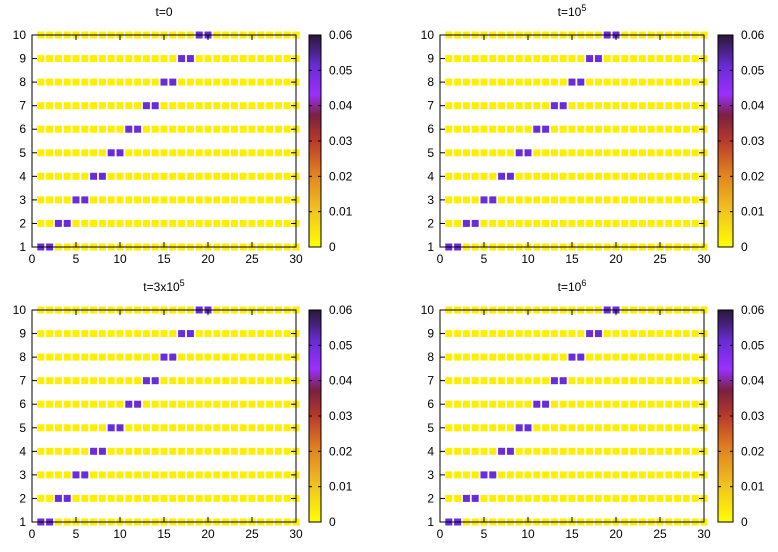 This screenshot has width=778, height=552. What do you see at coordinates (428, 310) in the screenshot?
I see `y-tick-label: 10` at bounding box center [428, 310].